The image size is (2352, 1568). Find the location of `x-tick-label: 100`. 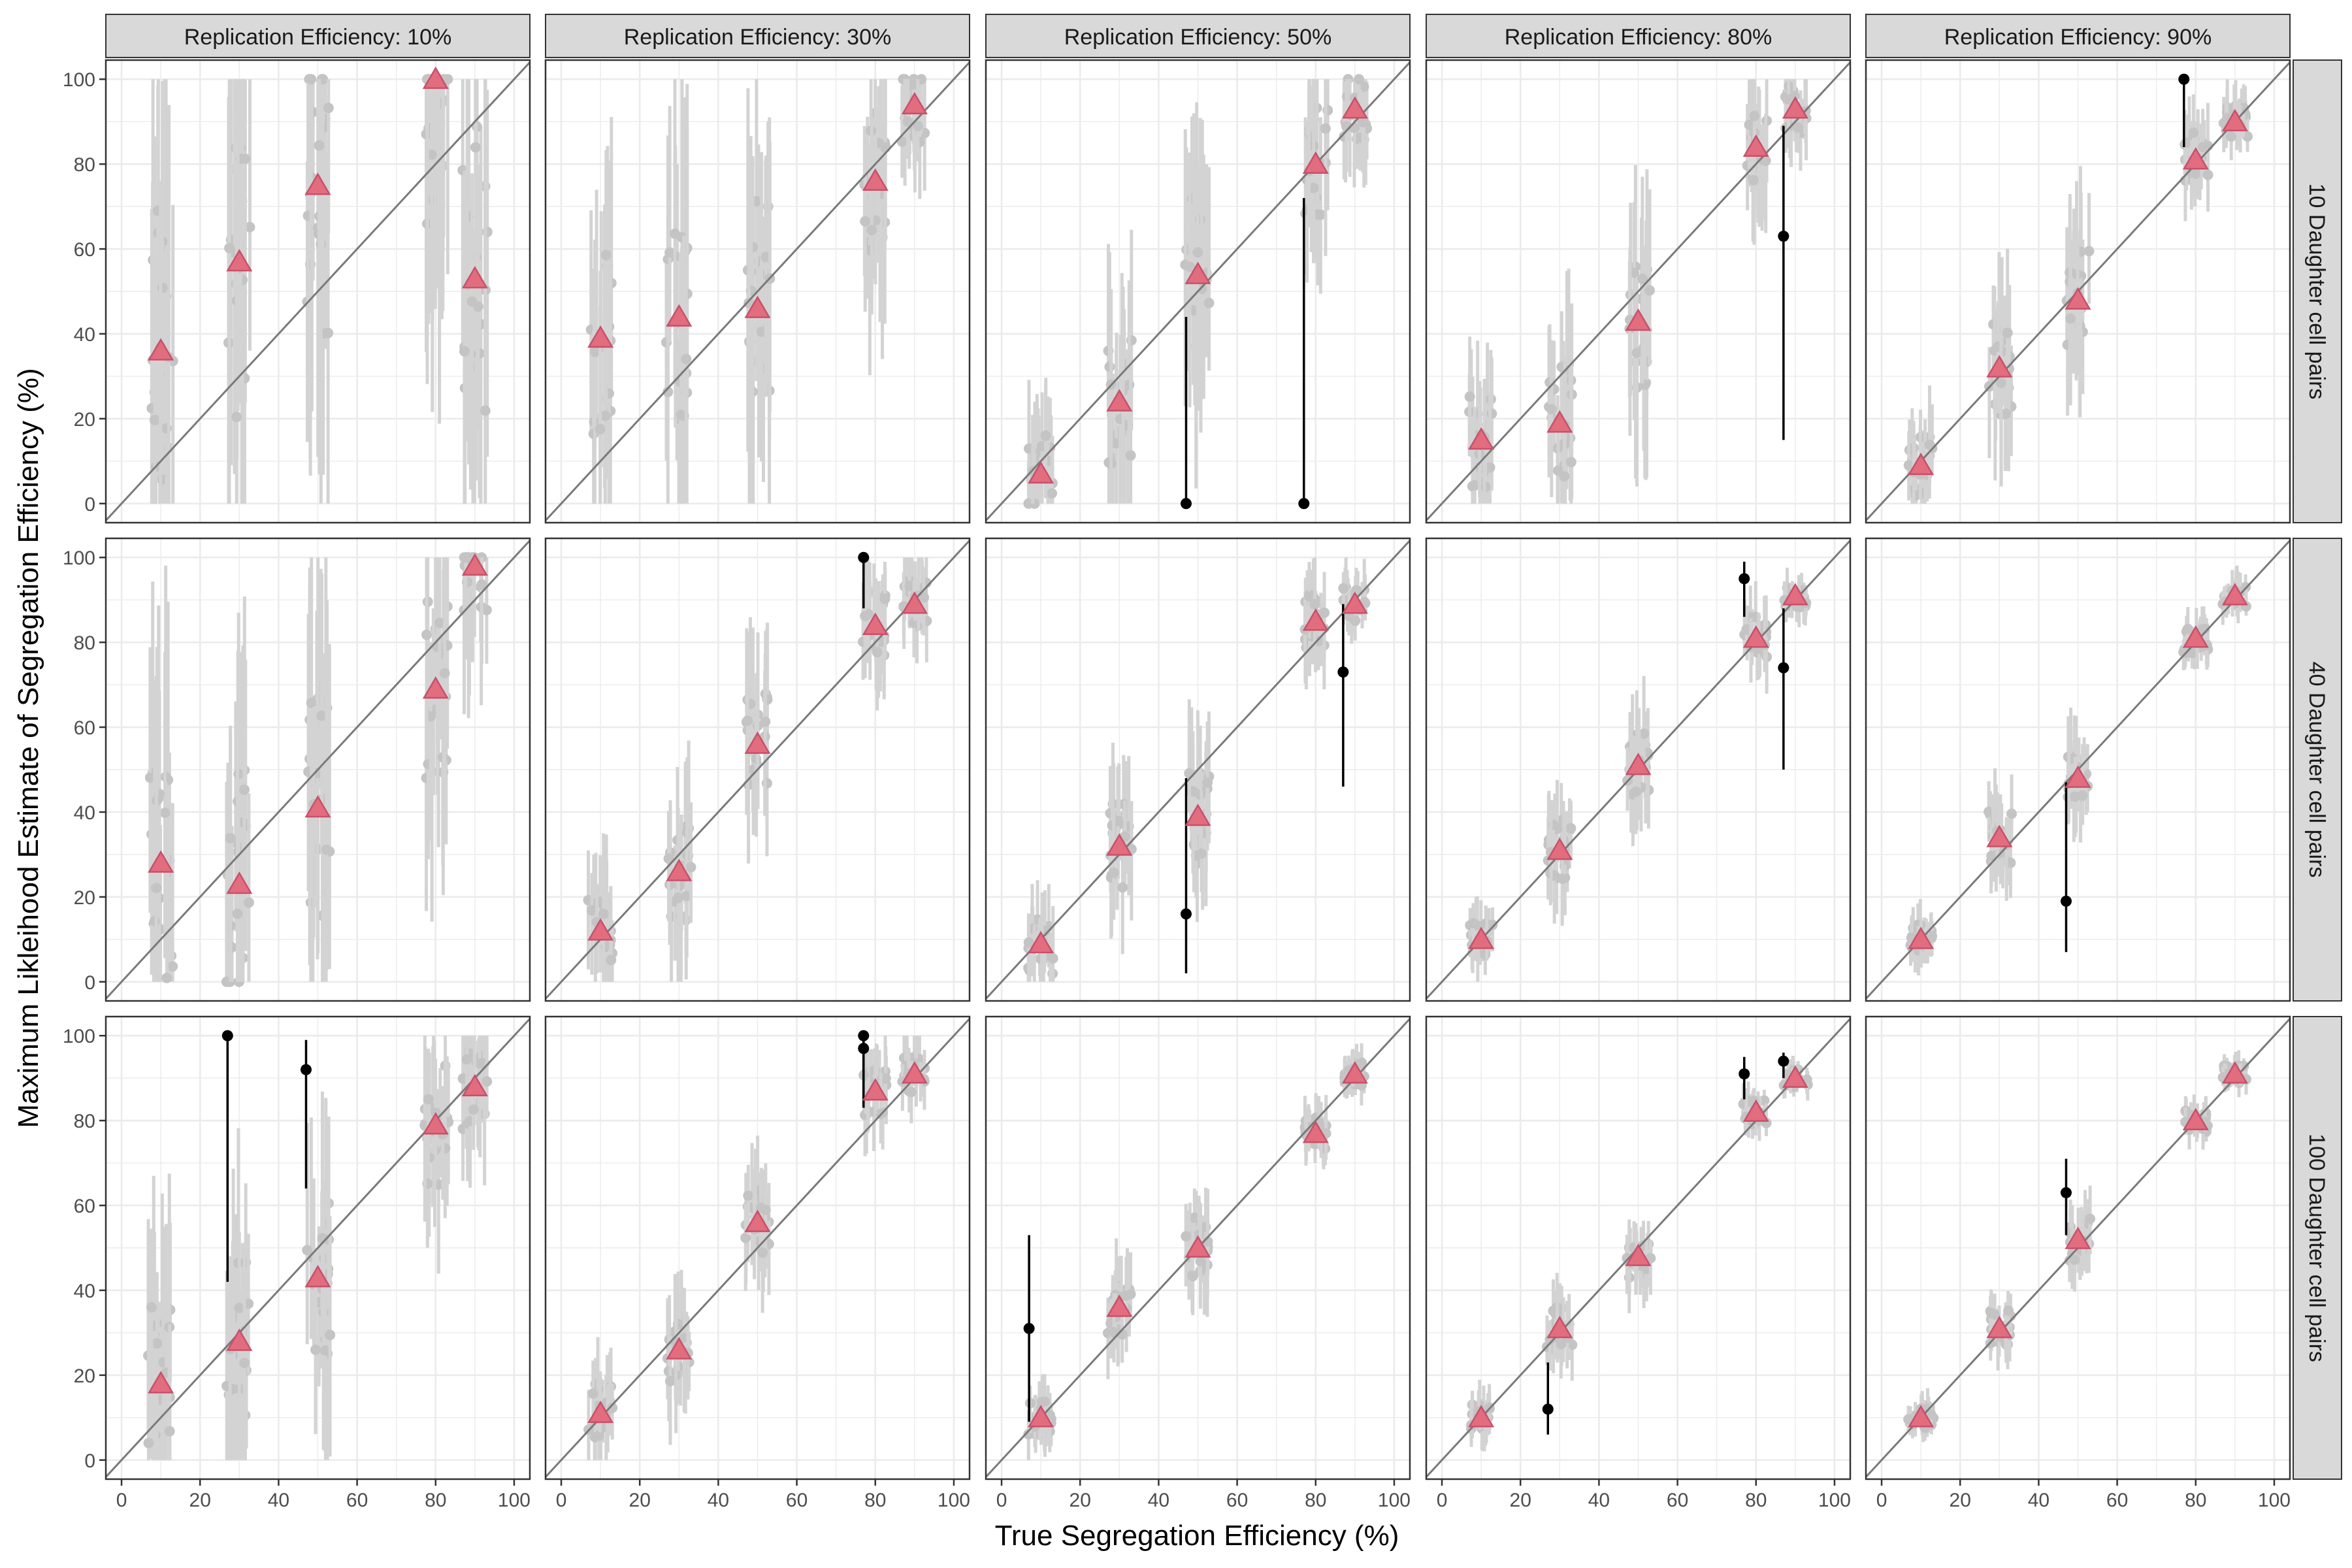

x-tick-label: 100 is located at coordinates (1834, 1500).